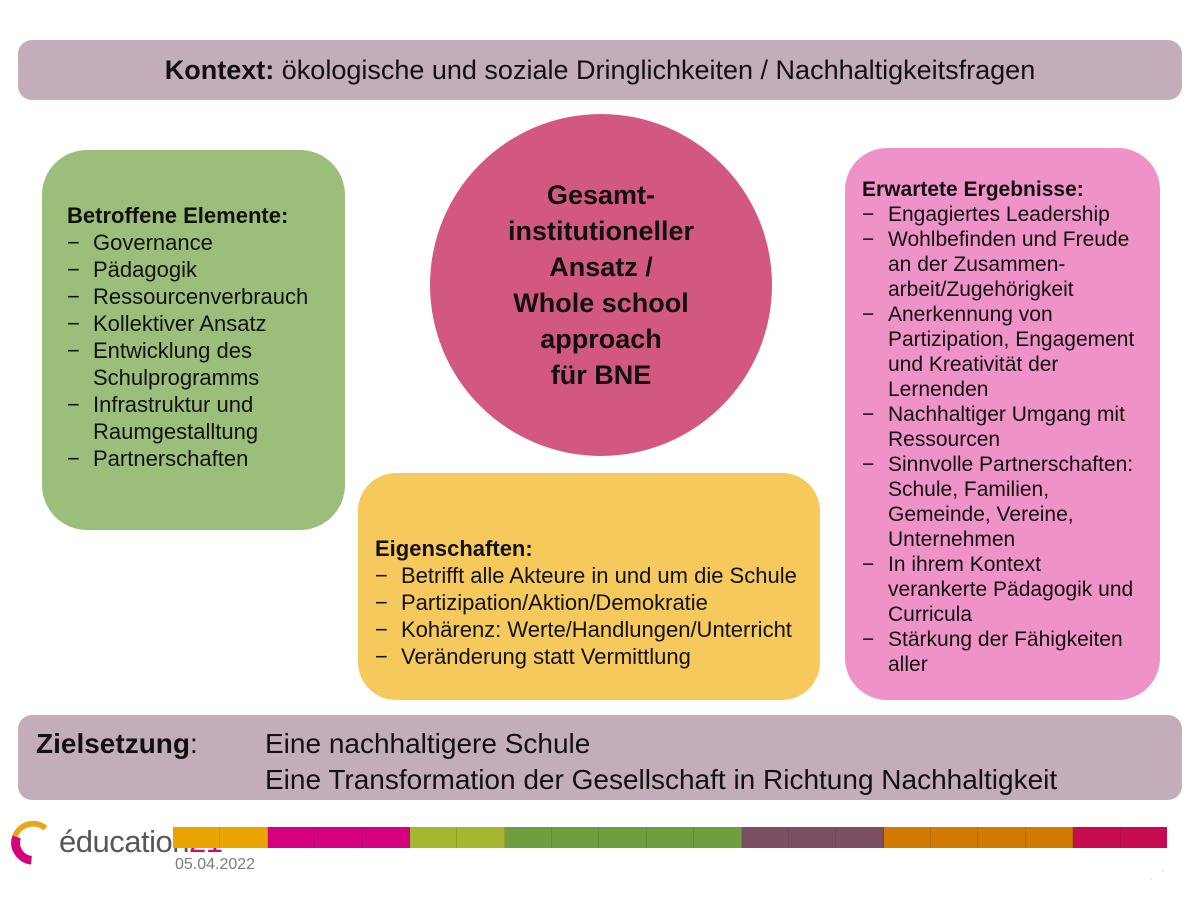  I want to click on eigenschaften-title: Eigenschaften:, so click(454, 548).